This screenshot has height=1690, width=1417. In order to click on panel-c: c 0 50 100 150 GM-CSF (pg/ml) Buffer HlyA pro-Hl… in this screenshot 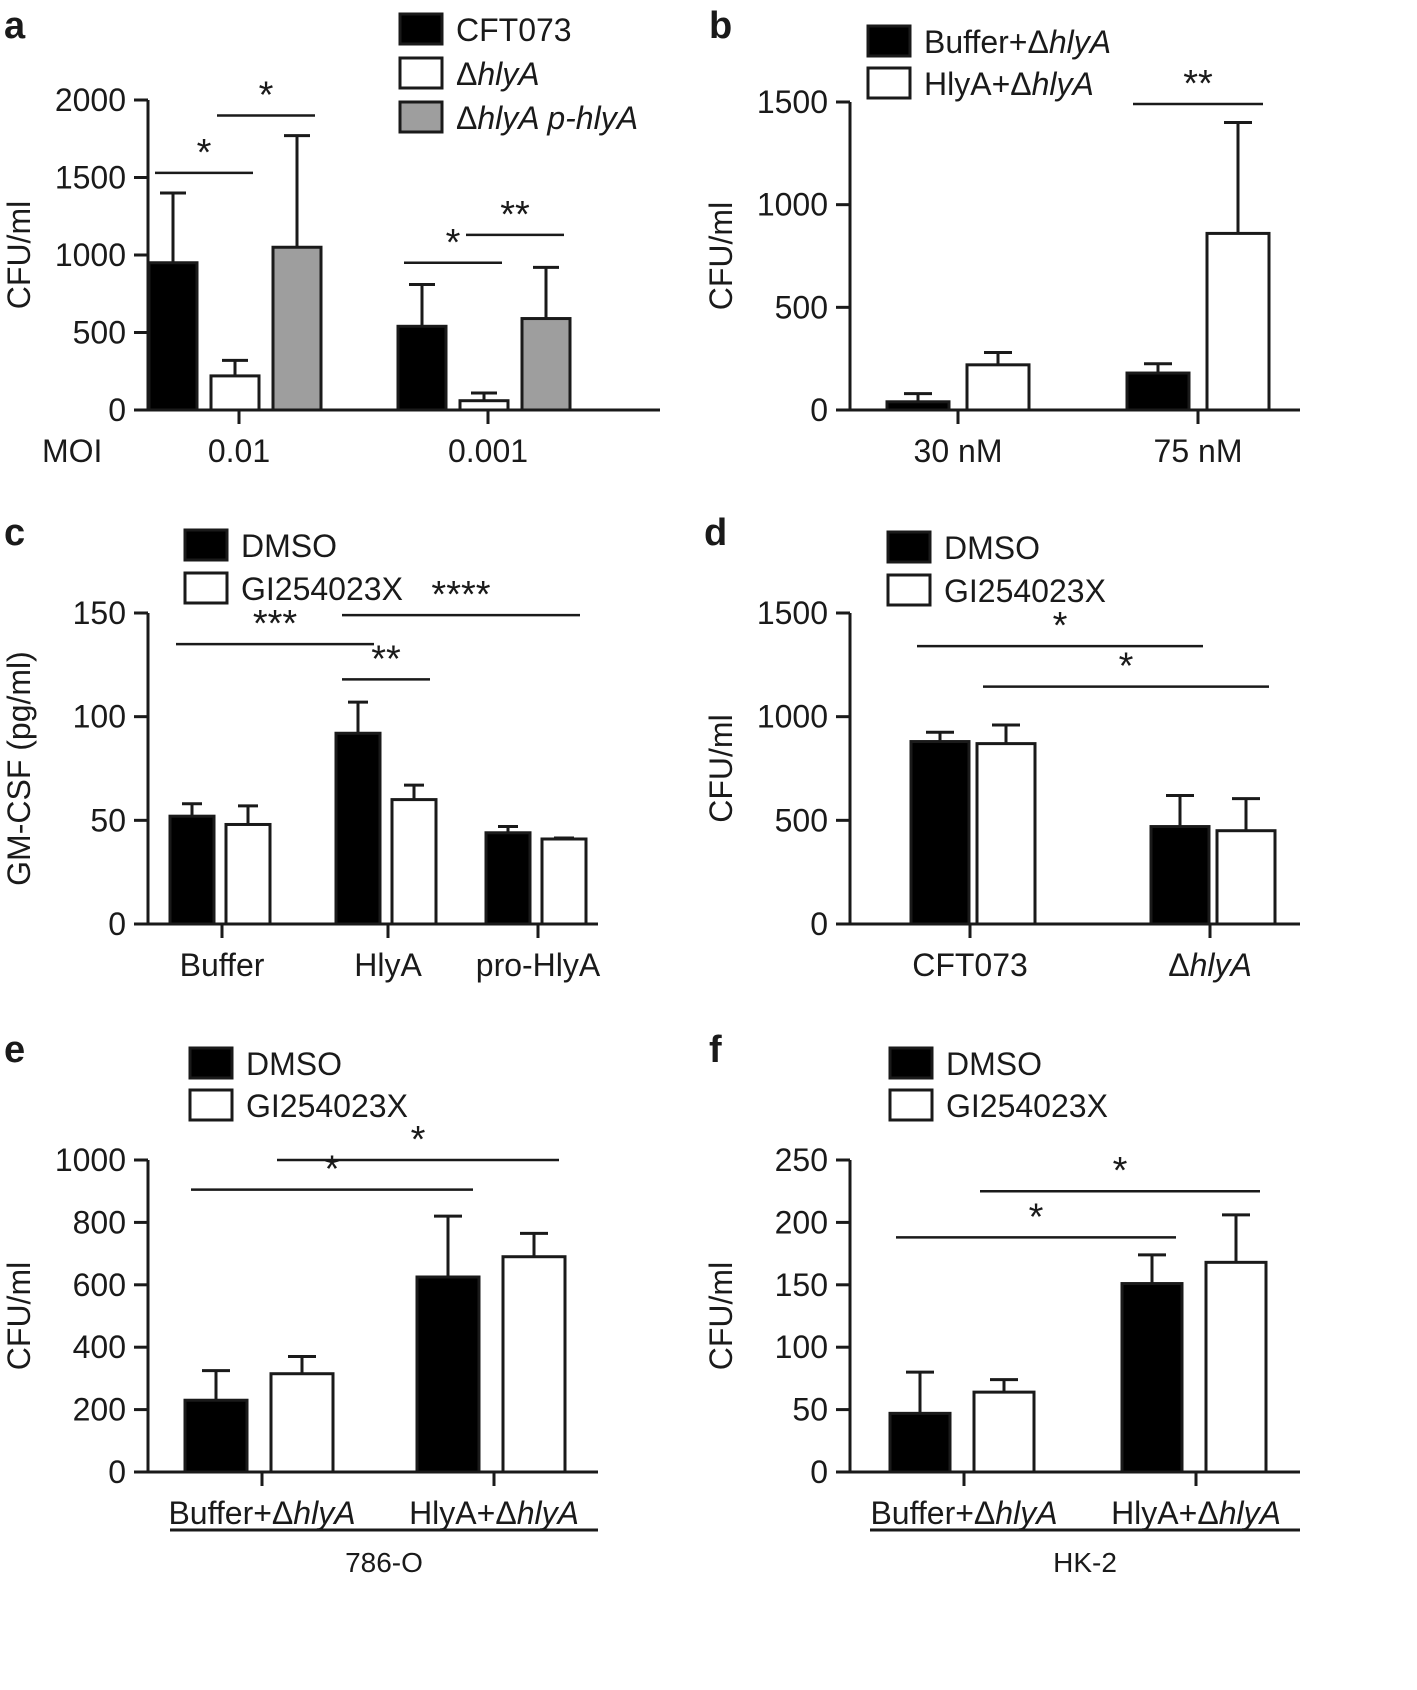, I will do `click(301, 747)`.